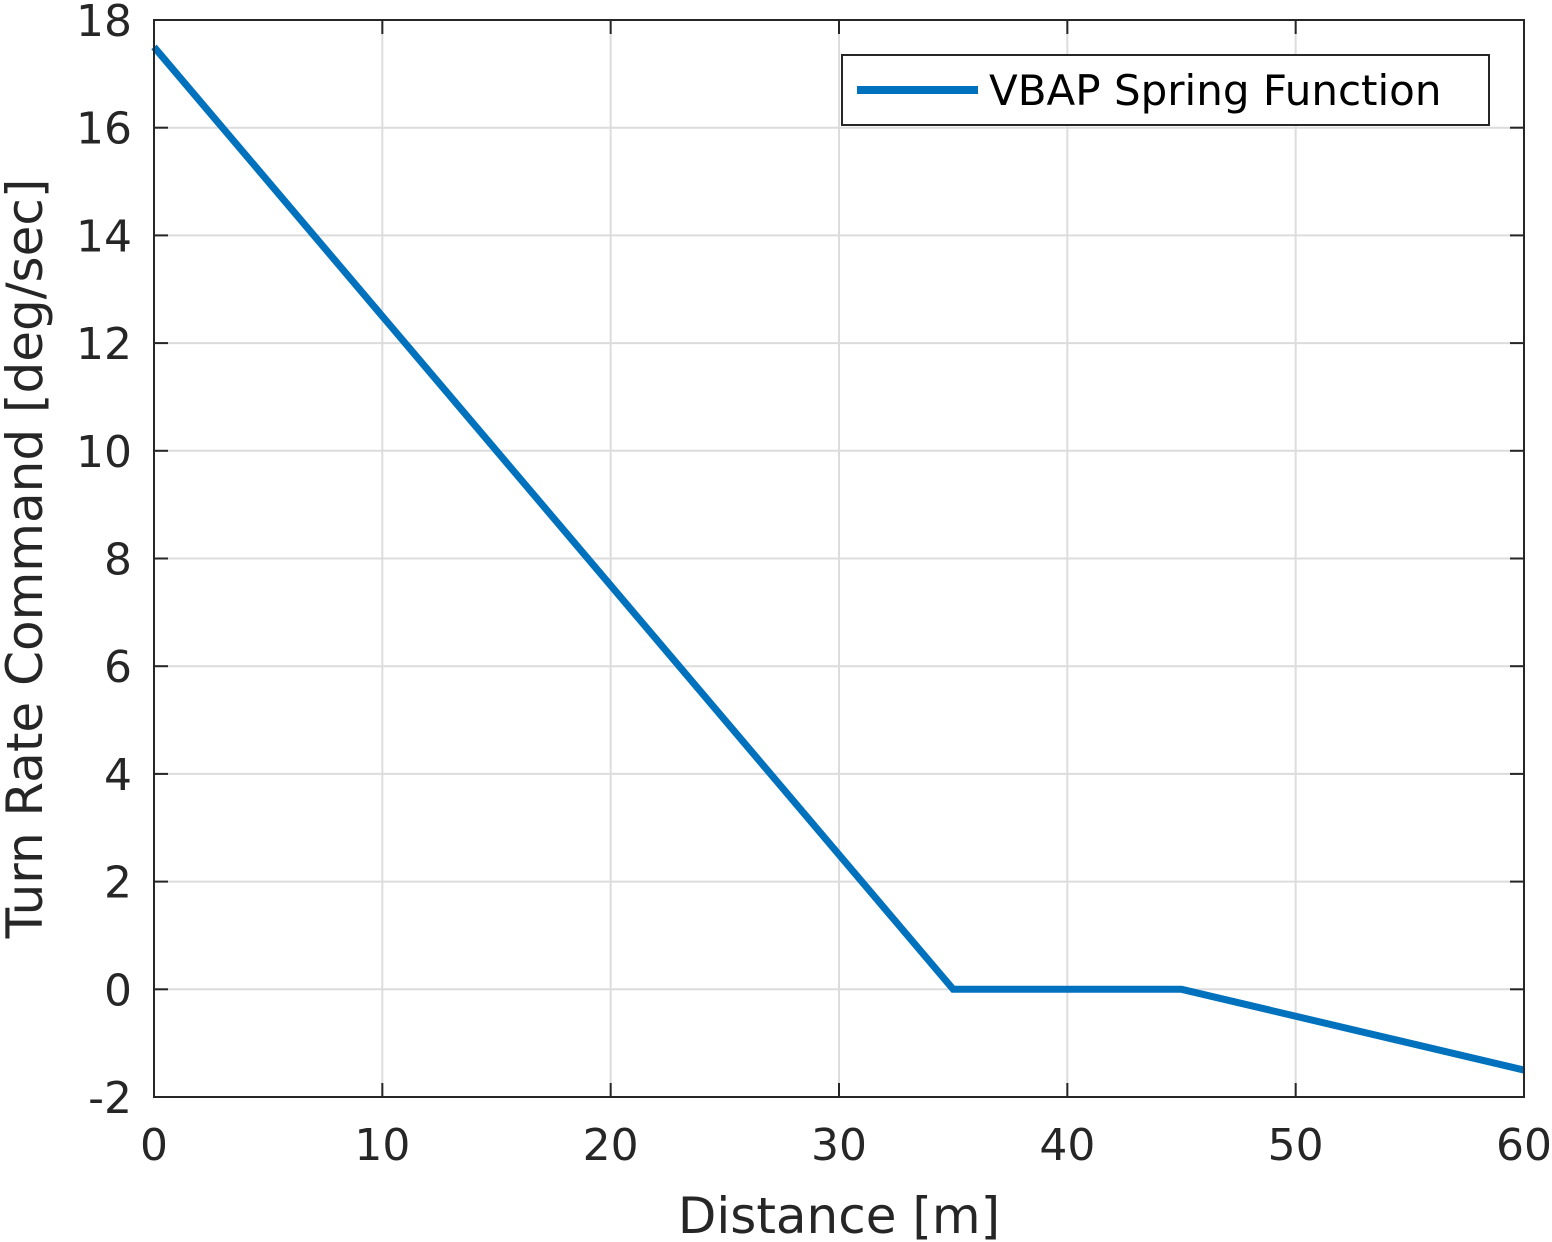 This screenshot has width=1552, height=1242. Describe the element at coordinates (1067, 1145) in the screenshot. I see `x-tick-label: 40` at that location.